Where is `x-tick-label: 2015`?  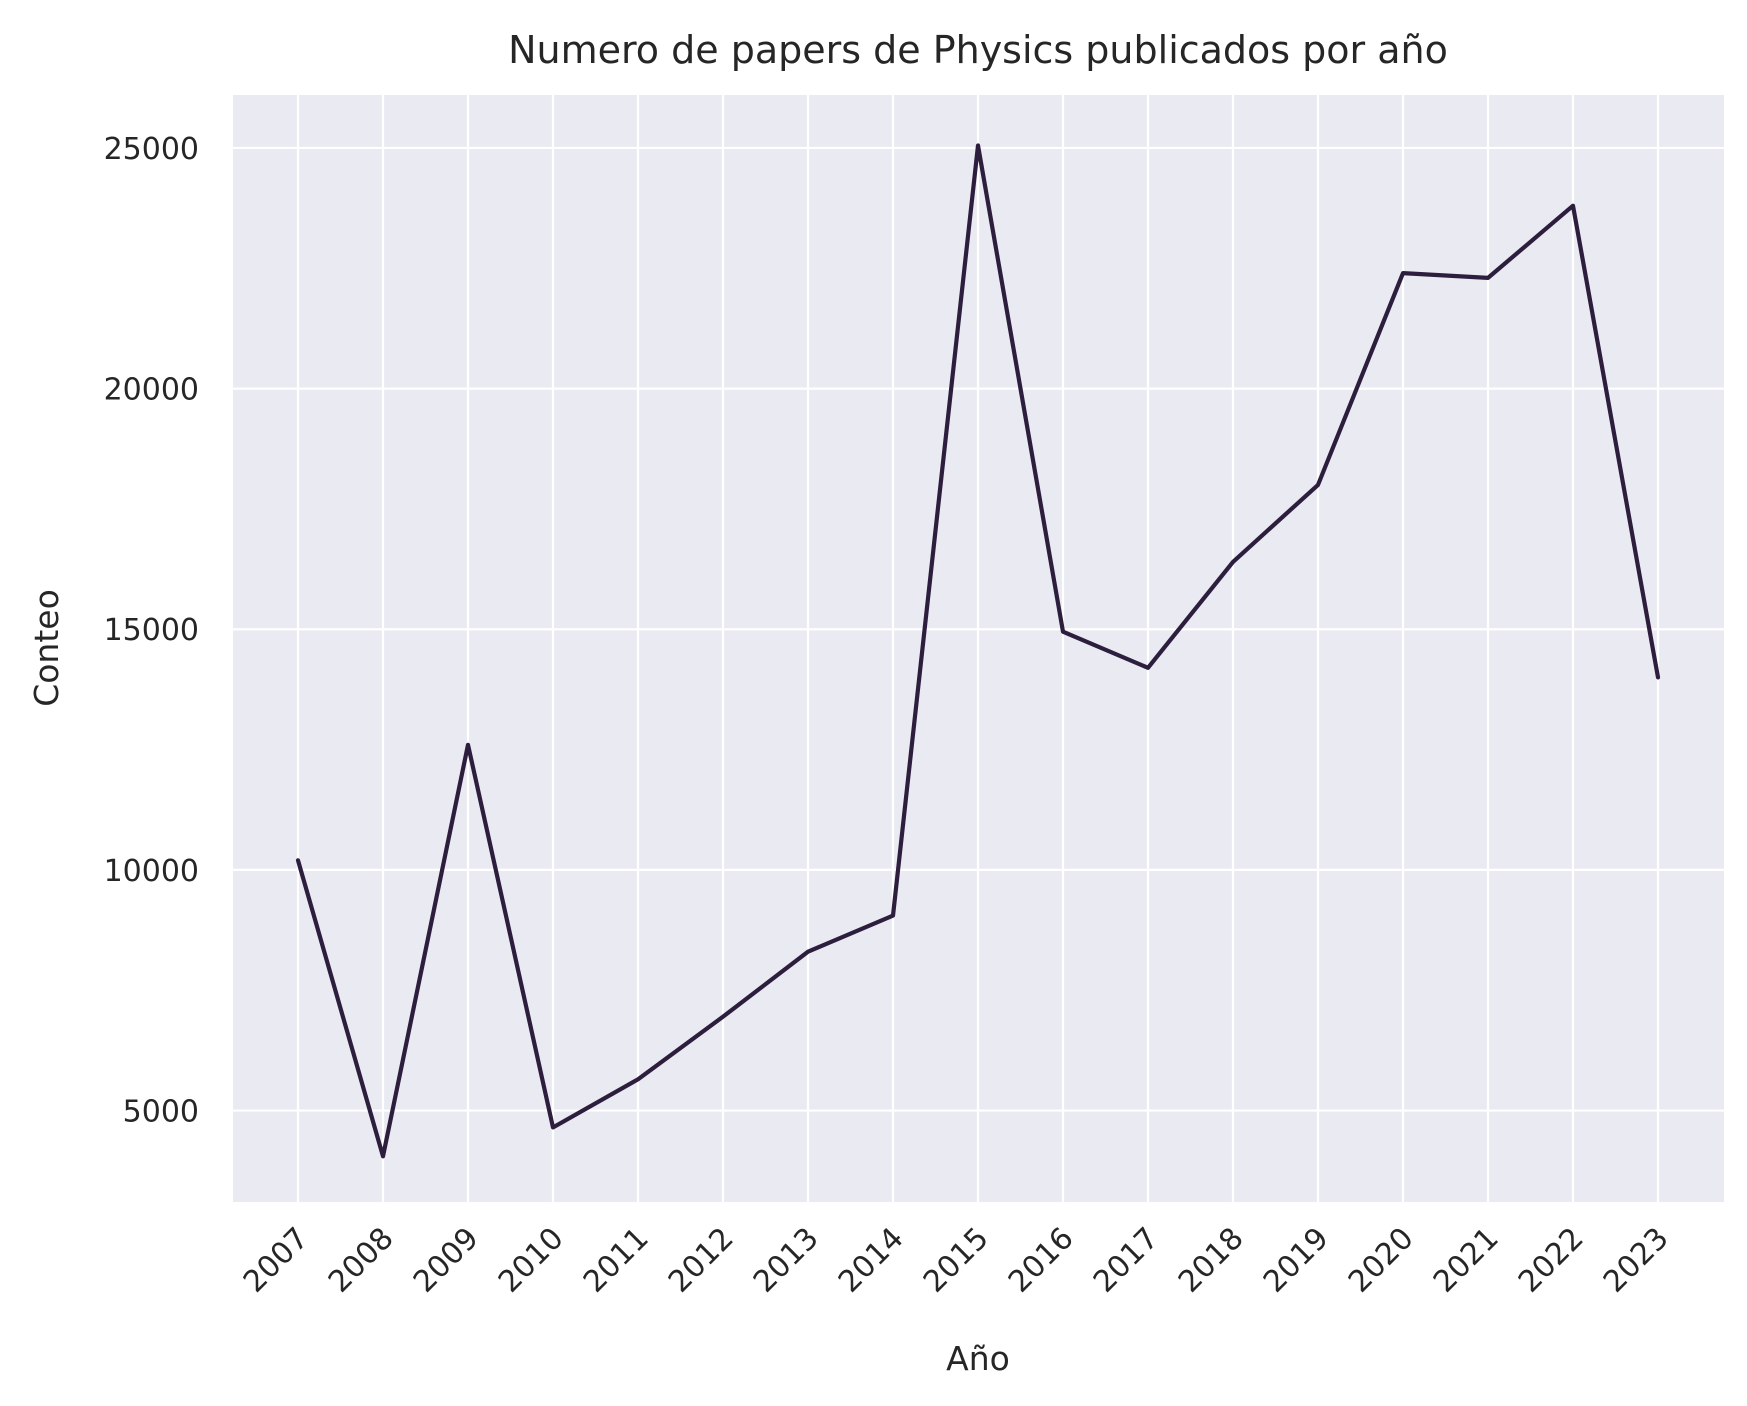 x-tick-label: 2015 is located at coordinates (956, 1260).